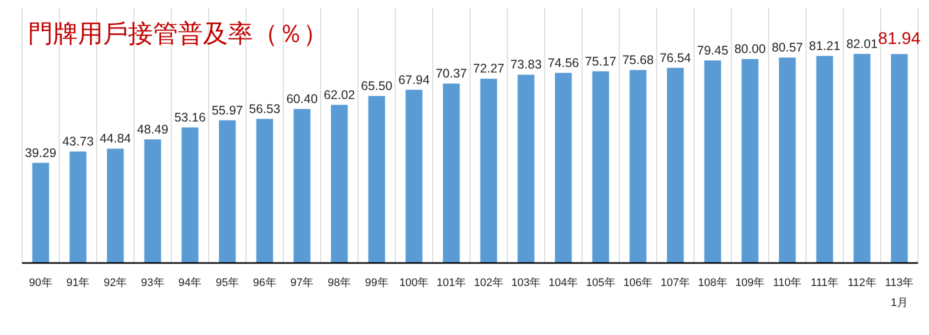 The height and width of the screenshot is (335, 929). I want to click on text: 門牌用戶接管普及率（％）, so click(178, 34).